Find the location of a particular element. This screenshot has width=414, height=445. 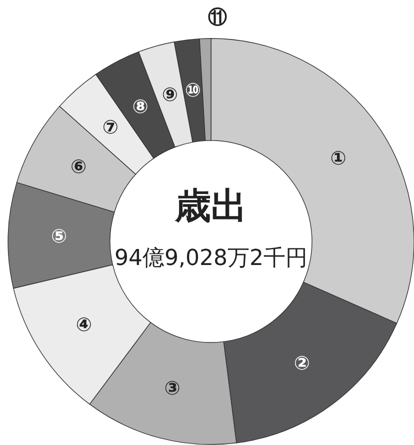

slice-label: ② is located at coordinates (302, 363).